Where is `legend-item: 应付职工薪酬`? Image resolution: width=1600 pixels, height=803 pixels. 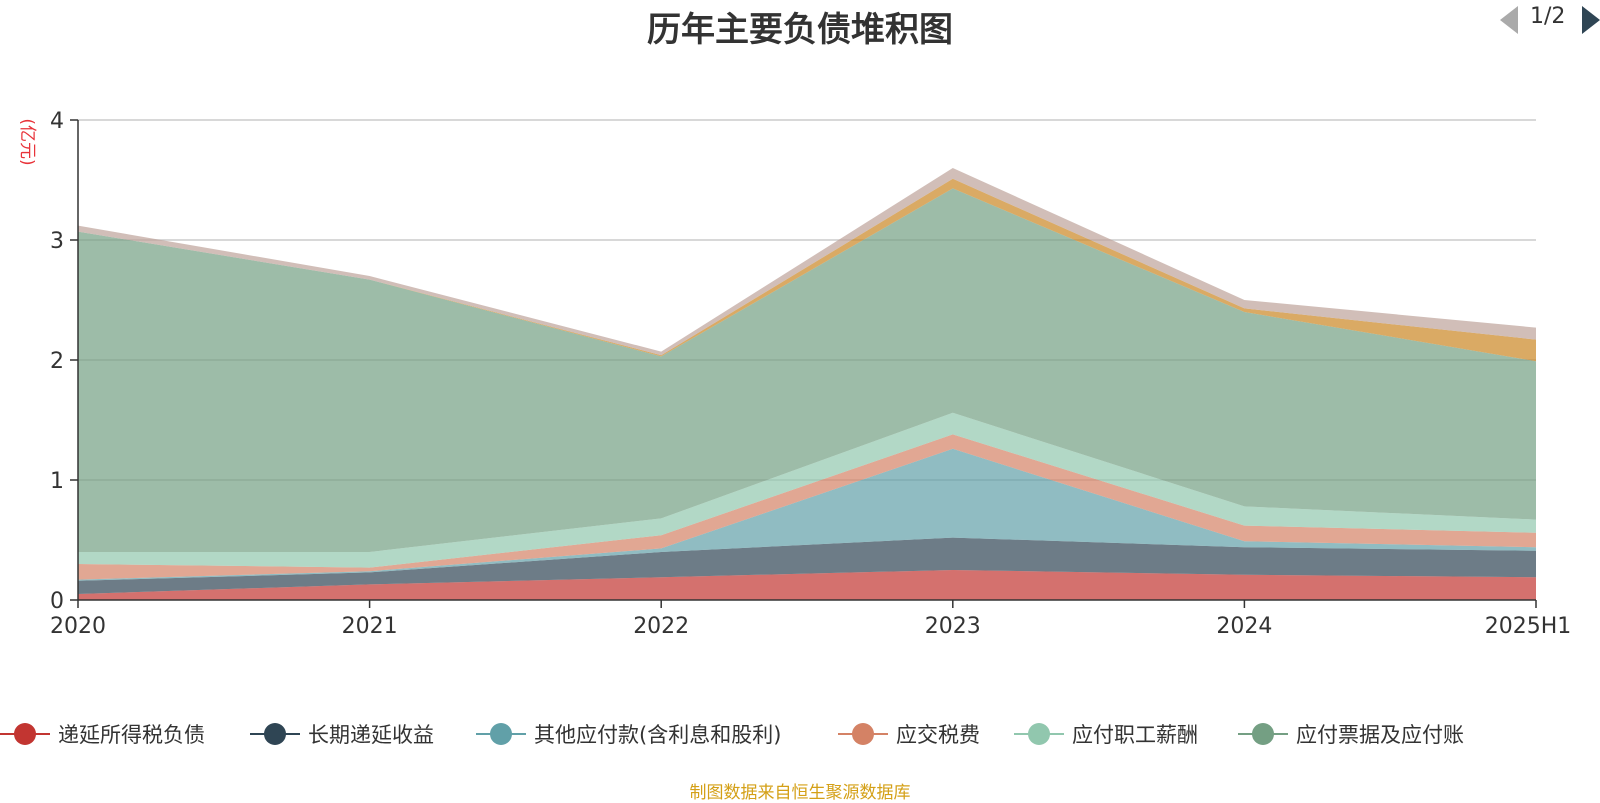
legend-item: 应付职工薪酬 is located at coordinates (1106, 734).